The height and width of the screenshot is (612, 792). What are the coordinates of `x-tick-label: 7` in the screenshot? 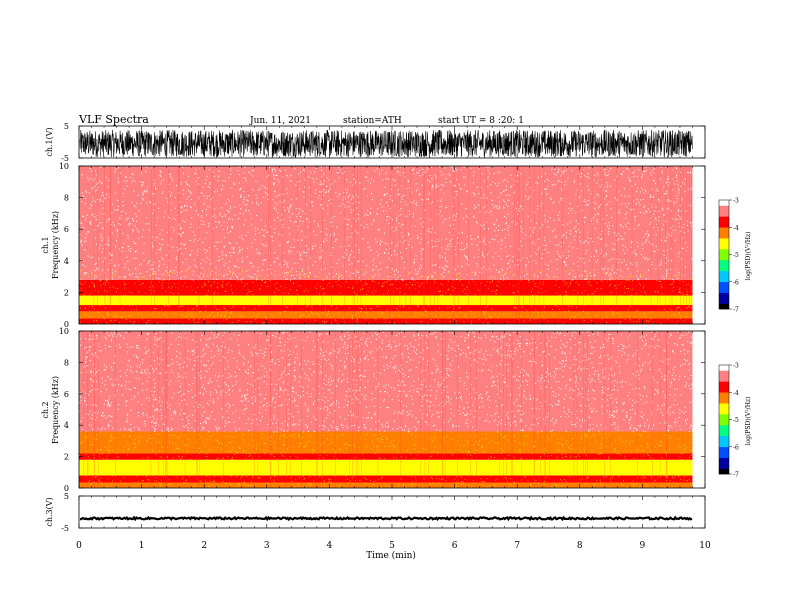 It's located at (517, 546).